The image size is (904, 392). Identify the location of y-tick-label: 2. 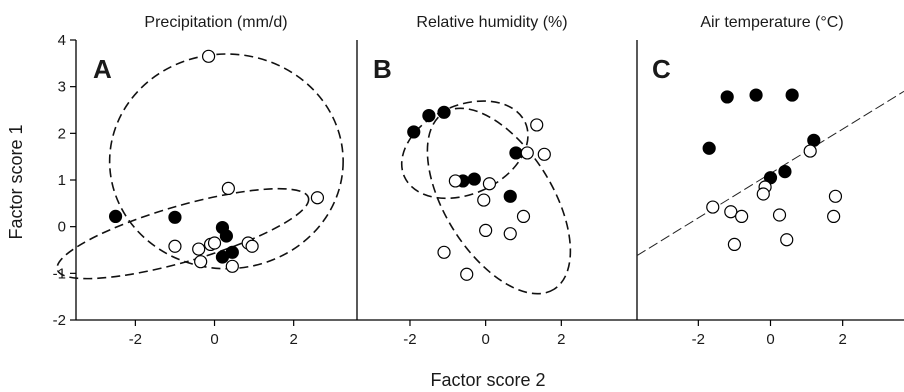
(62, 133).